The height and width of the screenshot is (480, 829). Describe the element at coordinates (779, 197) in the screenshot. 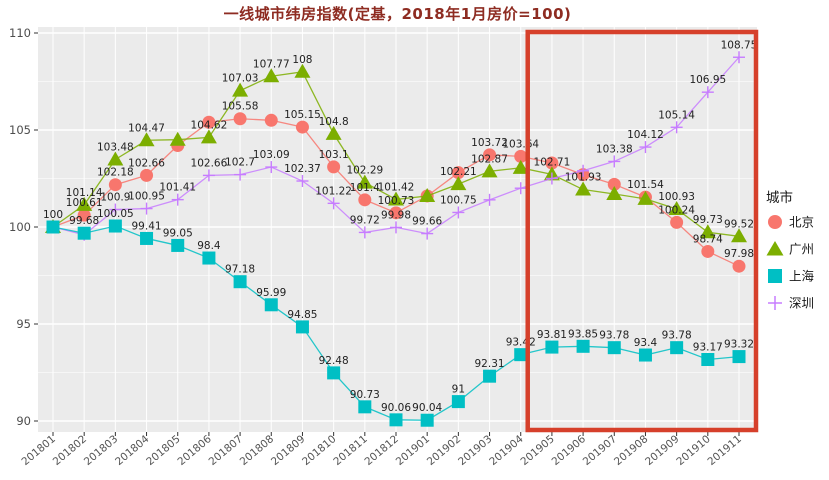

I see `legend-title: 城市` at that location.